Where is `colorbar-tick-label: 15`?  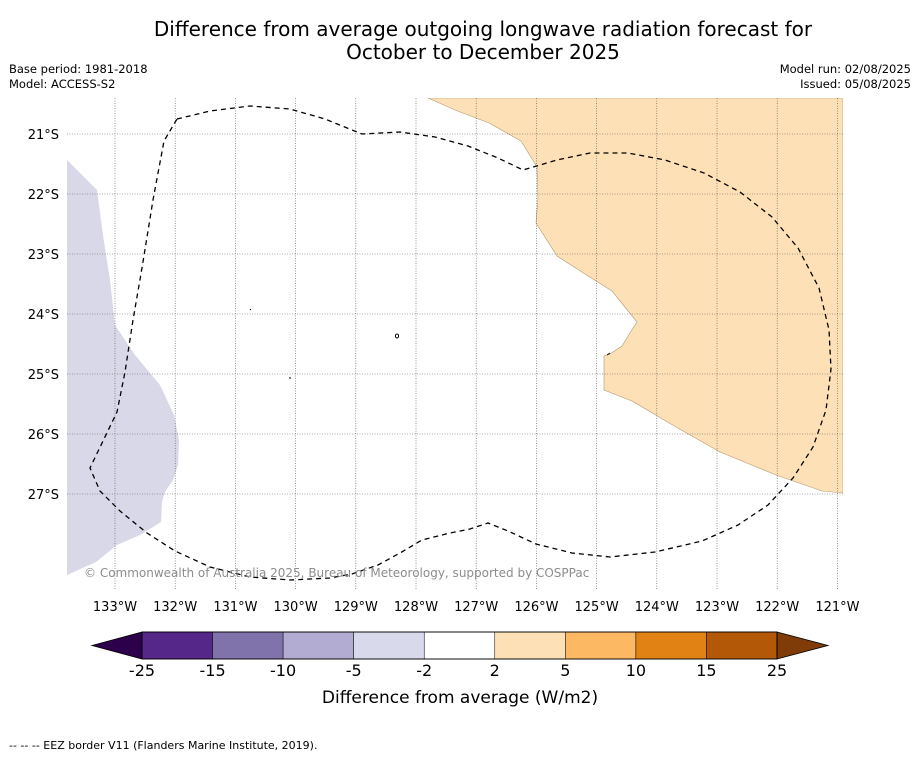
colorbar-tick-label: 15 is located at coordinates (706, 670).